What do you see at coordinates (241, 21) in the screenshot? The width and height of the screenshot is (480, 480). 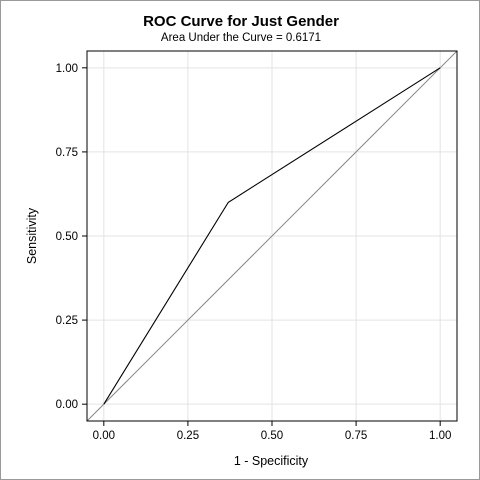 I see `chart-title: ROC Curve for Just Gender` at bounding box center [241, 21].